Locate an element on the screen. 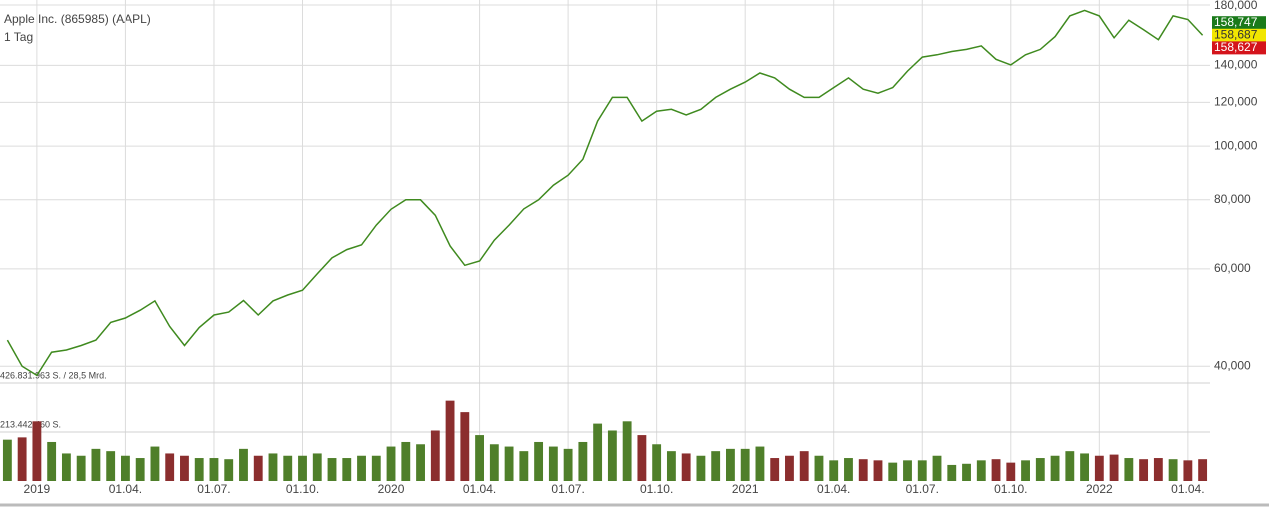  x-tick-label: 2019 is located at coordinates (37, 489).